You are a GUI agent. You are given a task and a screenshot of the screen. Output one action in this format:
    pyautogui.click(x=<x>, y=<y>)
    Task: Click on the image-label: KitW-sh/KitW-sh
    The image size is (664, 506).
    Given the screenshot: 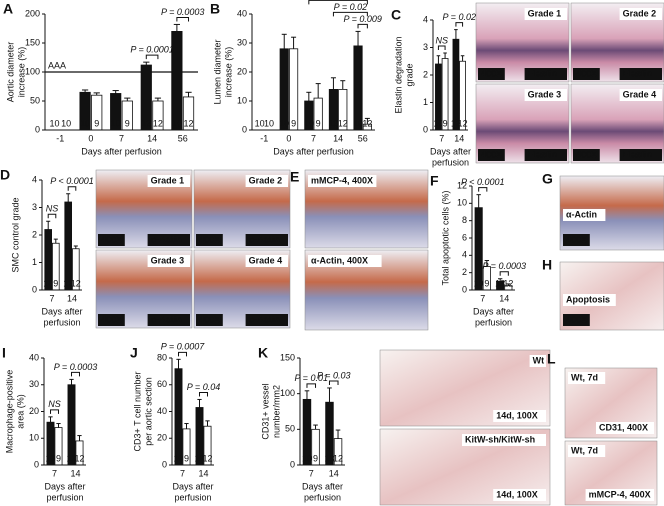 What is the action you would take?
    pyautogui.click(x=500, y=439)
    